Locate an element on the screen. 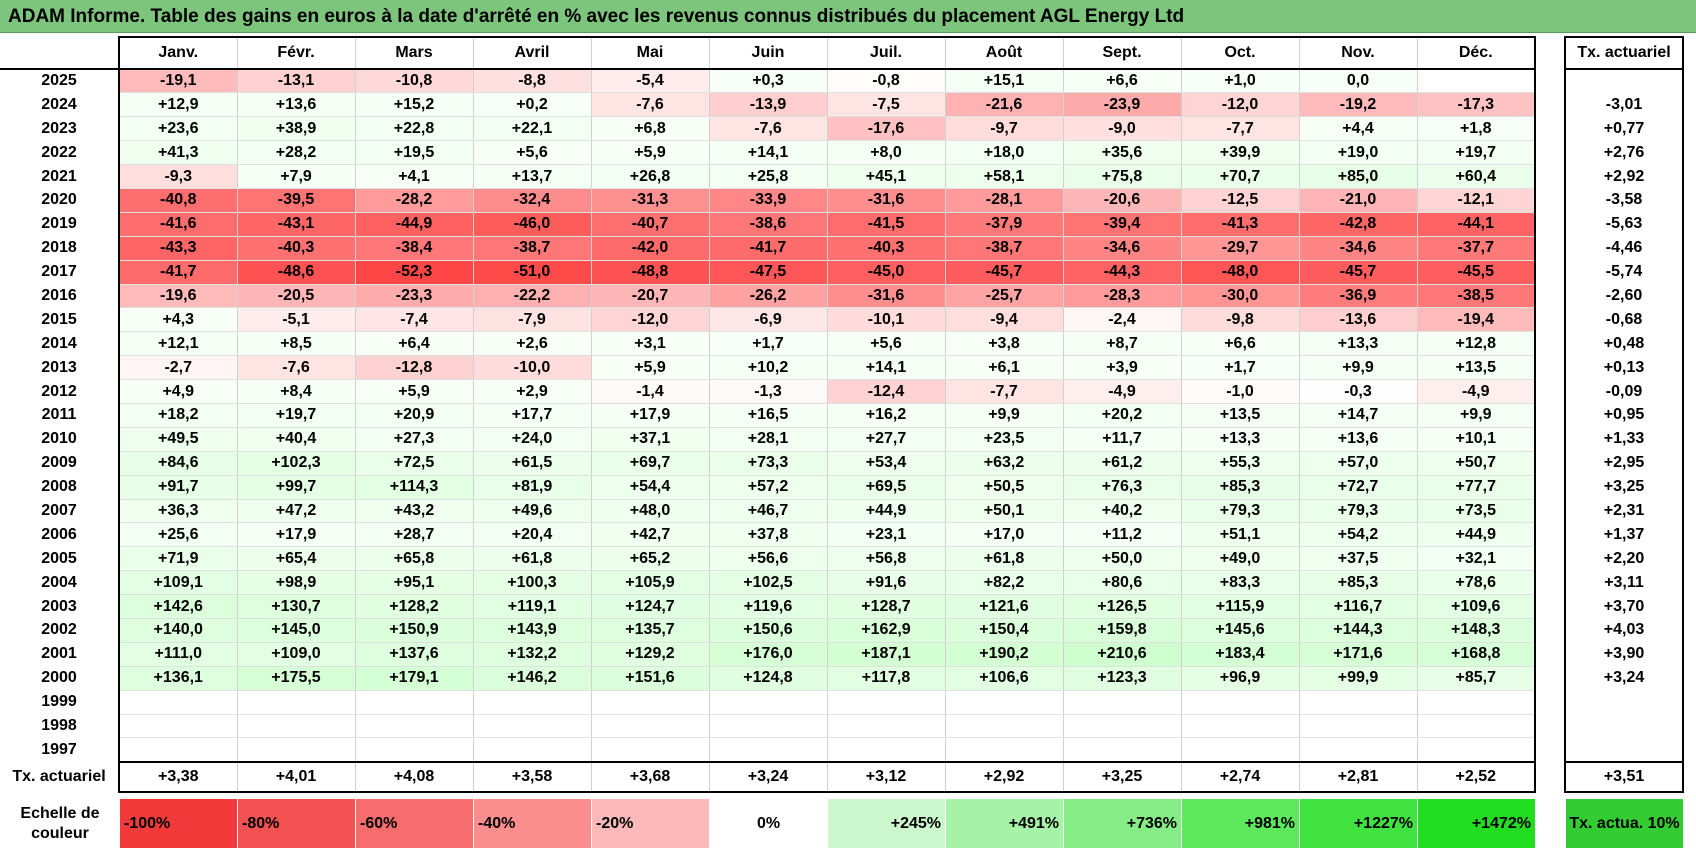 The width and height of the screenshot is (1696, 848). gain-cell: +128,2 is located at coordinates (414, 606).